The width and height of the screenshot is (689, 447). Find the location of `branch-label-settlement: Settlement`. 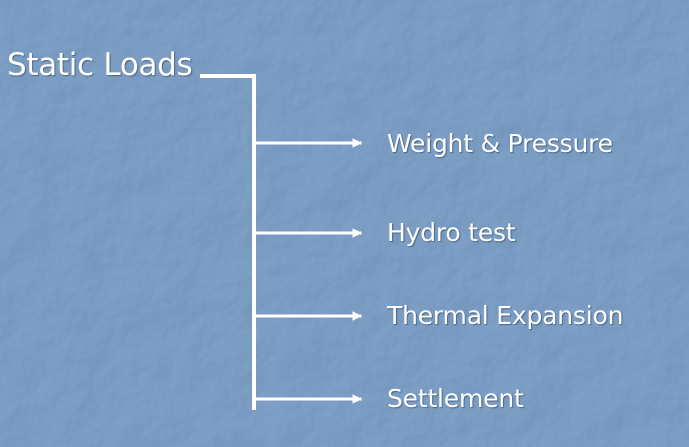

branch-label-settlement: Settlement is located at coordinates (455, 398).